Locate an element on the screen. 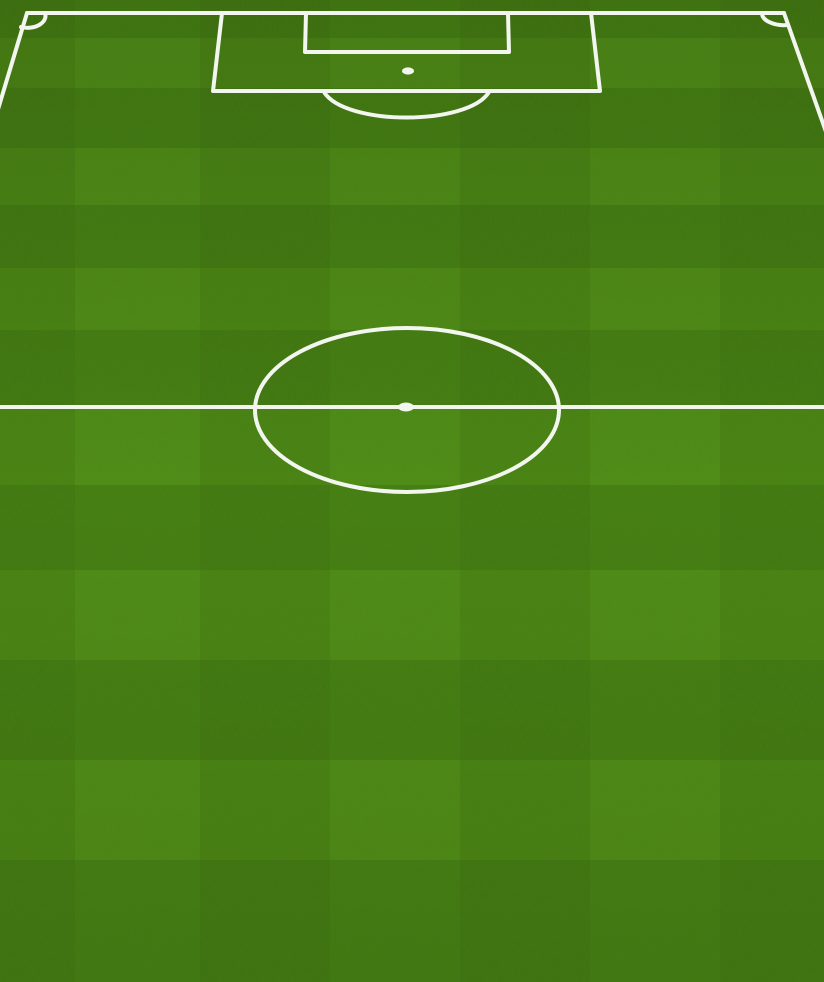  left-touchline is located at coordinates (14, 60).